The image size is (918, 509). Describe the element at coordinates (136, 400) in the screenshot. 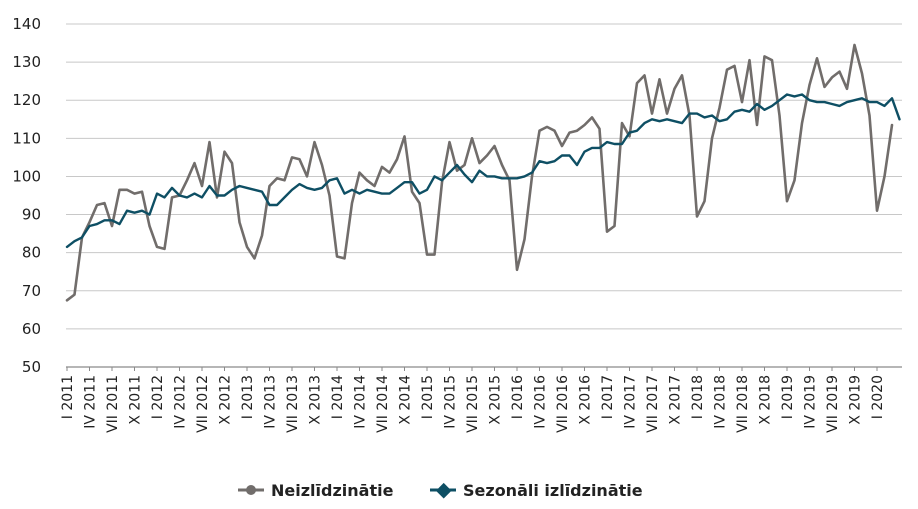

I see `x-tick-label: X 2011` at that location.